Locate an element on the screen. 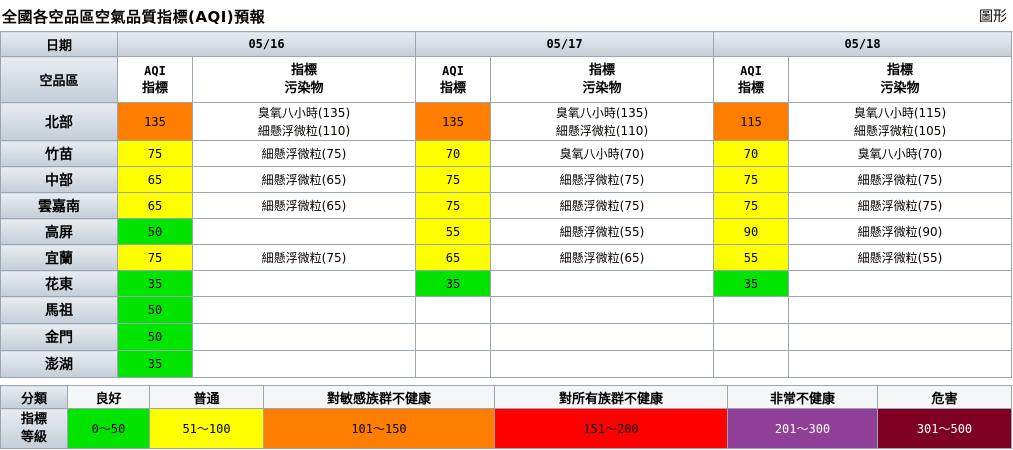 This screenshot has height=450, width=1013. date-column-header: 05/17 is located at coordinates (564, 44).